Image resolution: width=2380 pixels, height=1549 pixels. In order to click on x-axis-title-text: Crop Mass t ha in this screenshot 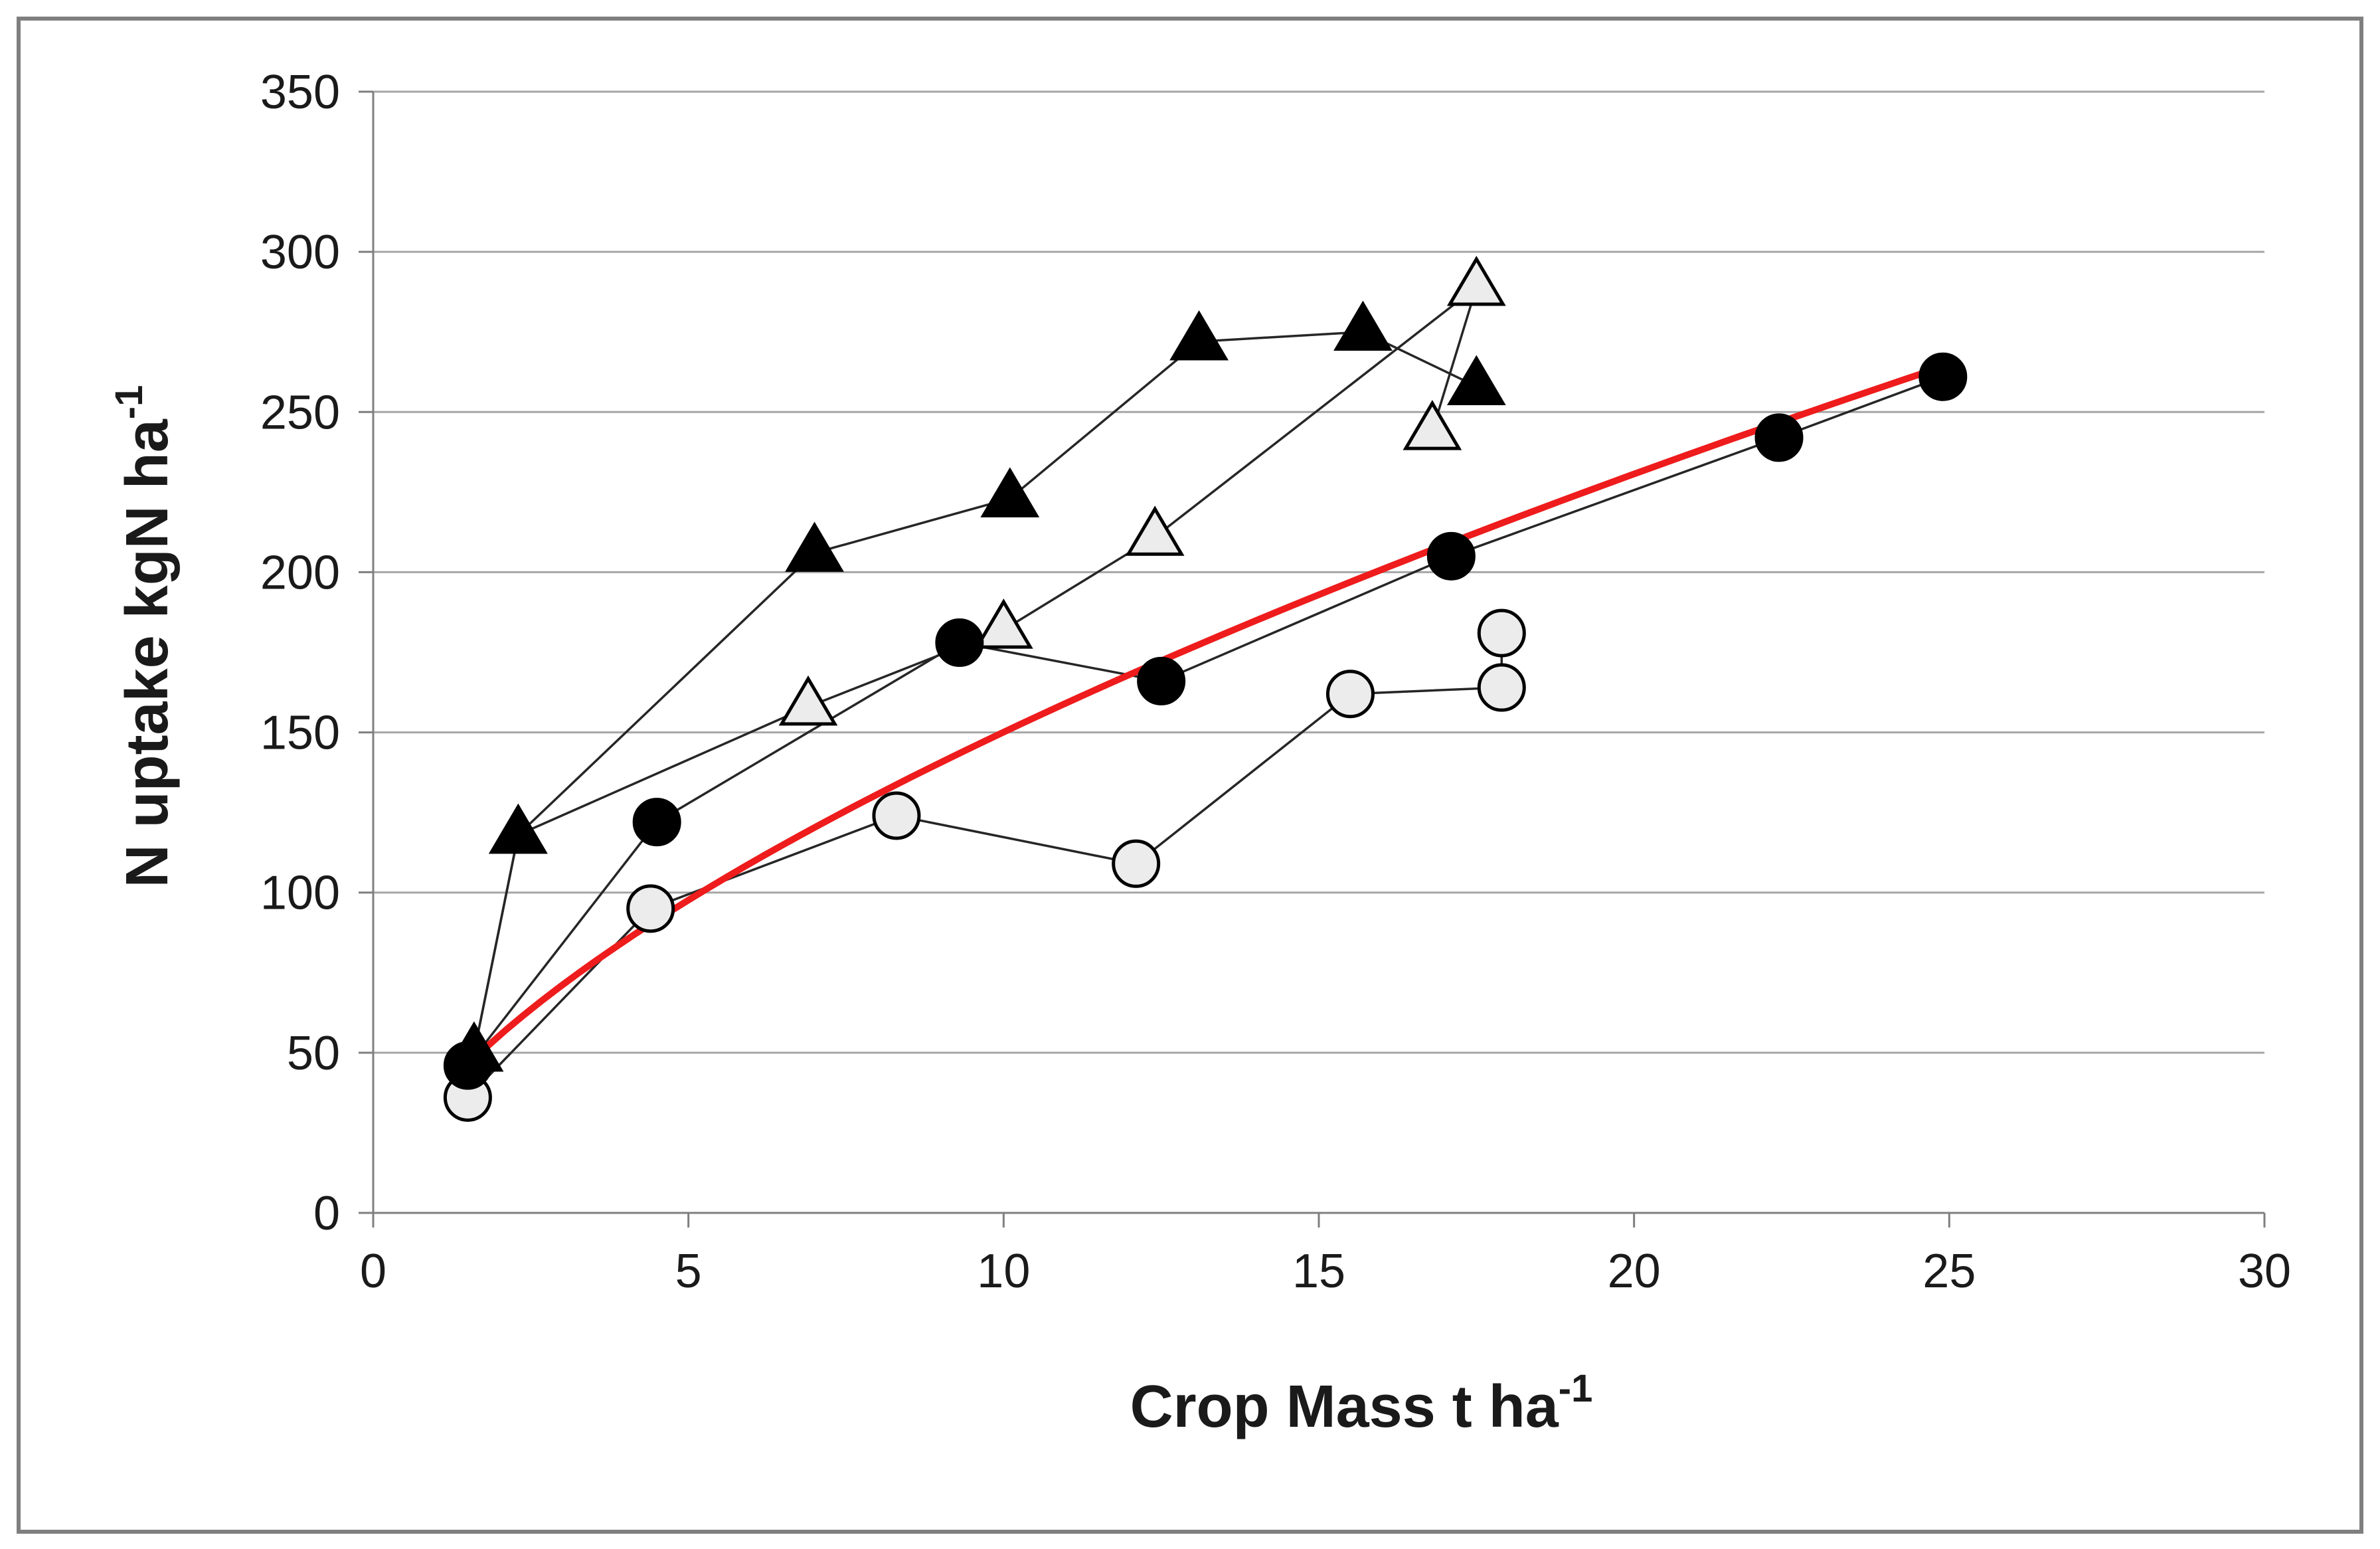, I will do `click(1344, 1407)`.